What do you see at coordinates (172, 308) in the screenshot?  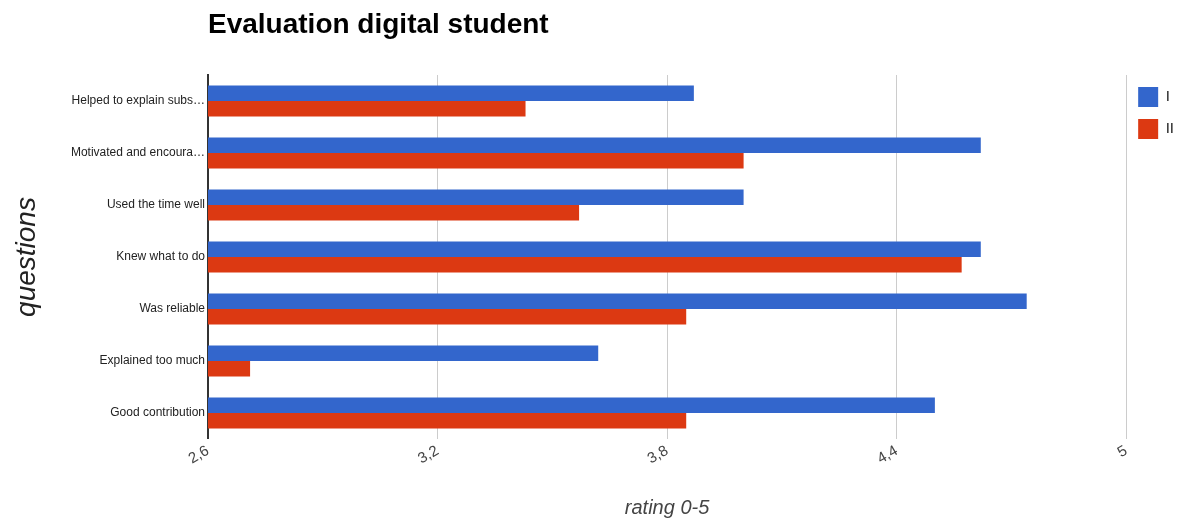 I see `y-tick-label: Was reliable` at bounding box center [172, 308].